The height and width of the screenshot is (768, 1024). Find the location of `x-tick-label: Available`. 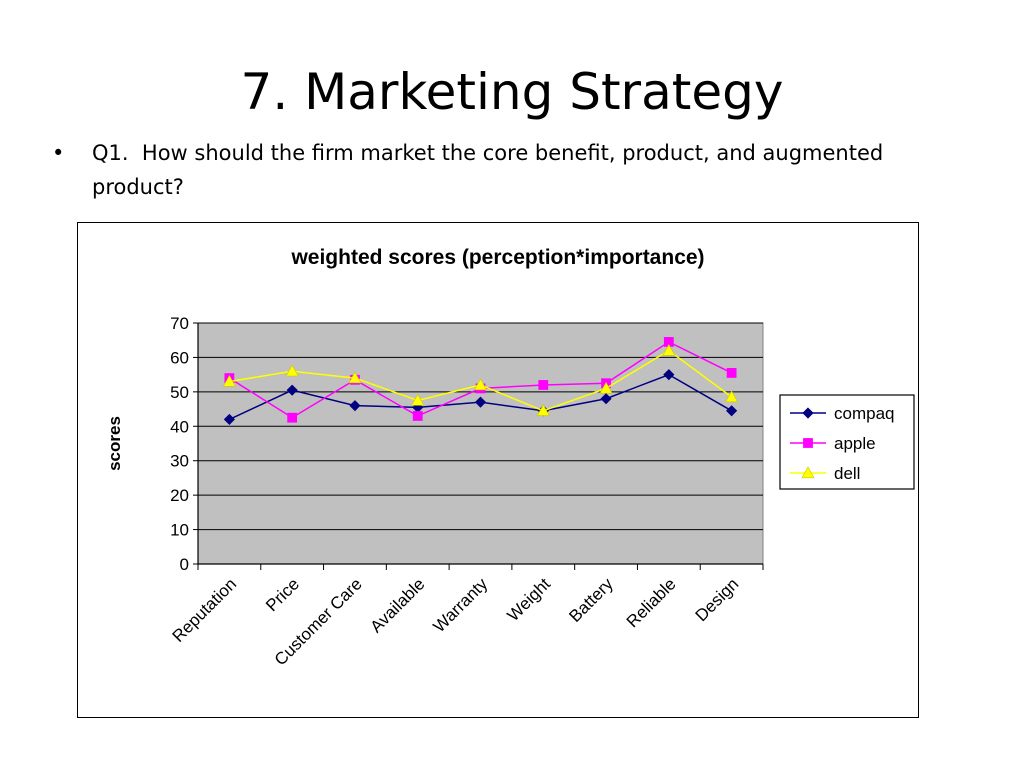

x-tick-label: Available is located at coordinates (398, 605).